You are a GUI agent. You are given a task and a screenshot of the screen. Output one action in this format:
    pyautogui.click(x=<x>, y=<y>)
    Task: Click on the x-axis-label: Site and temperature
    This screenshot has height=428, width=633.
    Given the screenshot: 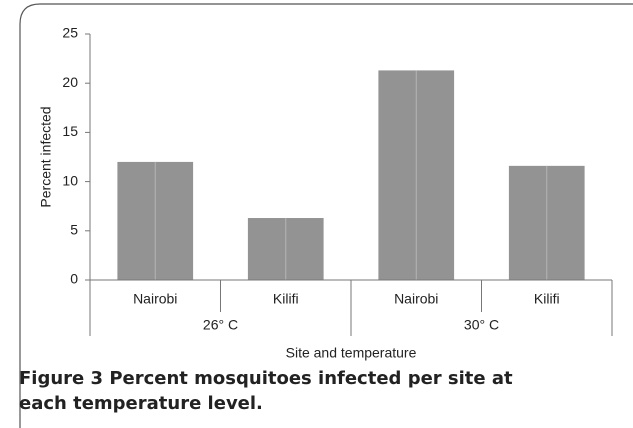 What is the action you would take?
    pyautogui.click(x=351, y=353)
    